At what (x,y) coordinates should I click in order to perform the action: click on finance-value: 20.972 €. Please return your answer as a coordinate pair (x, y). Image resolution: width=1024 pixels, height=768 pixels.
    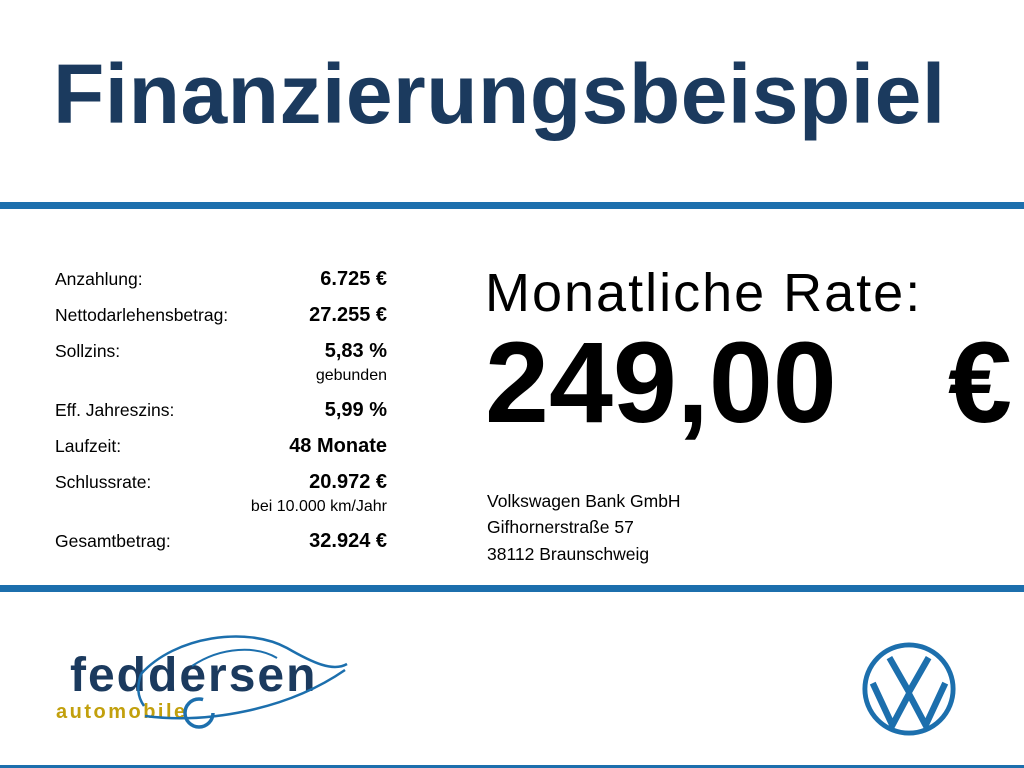
    Looking at the image, I should click on (348, 482).